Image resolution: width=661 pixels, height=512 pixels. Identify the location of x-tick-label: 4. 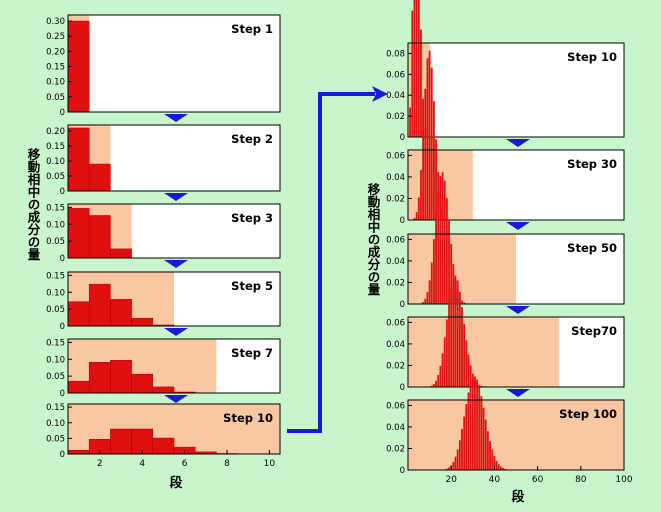
(142, 464).